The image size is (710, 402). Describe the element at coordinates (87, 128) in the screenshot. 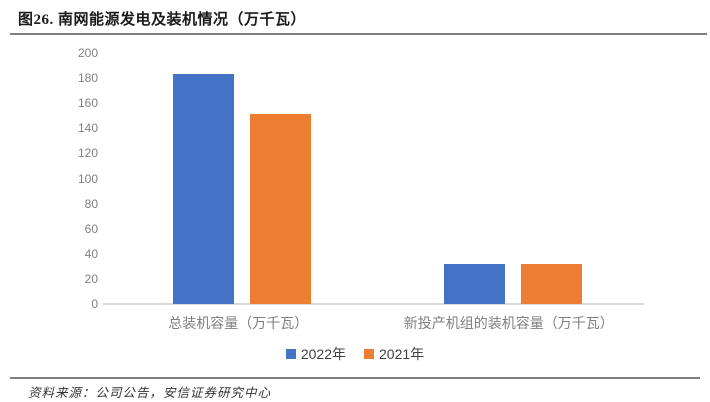

I see `y-tick-label: 140` at that location.